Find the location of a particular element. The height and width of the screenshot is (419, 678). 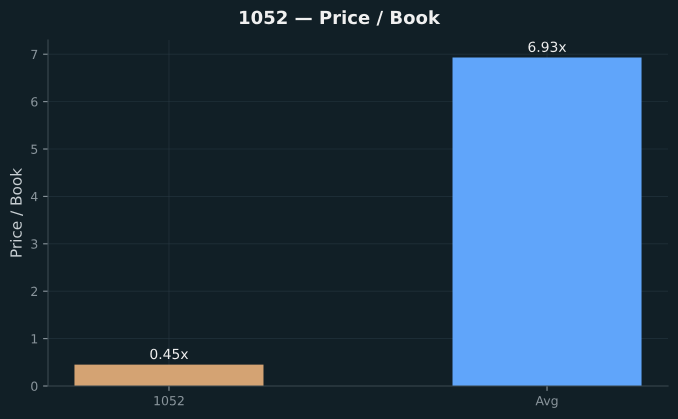

y-tick-label: 5 is located at coordinates (34, 149).